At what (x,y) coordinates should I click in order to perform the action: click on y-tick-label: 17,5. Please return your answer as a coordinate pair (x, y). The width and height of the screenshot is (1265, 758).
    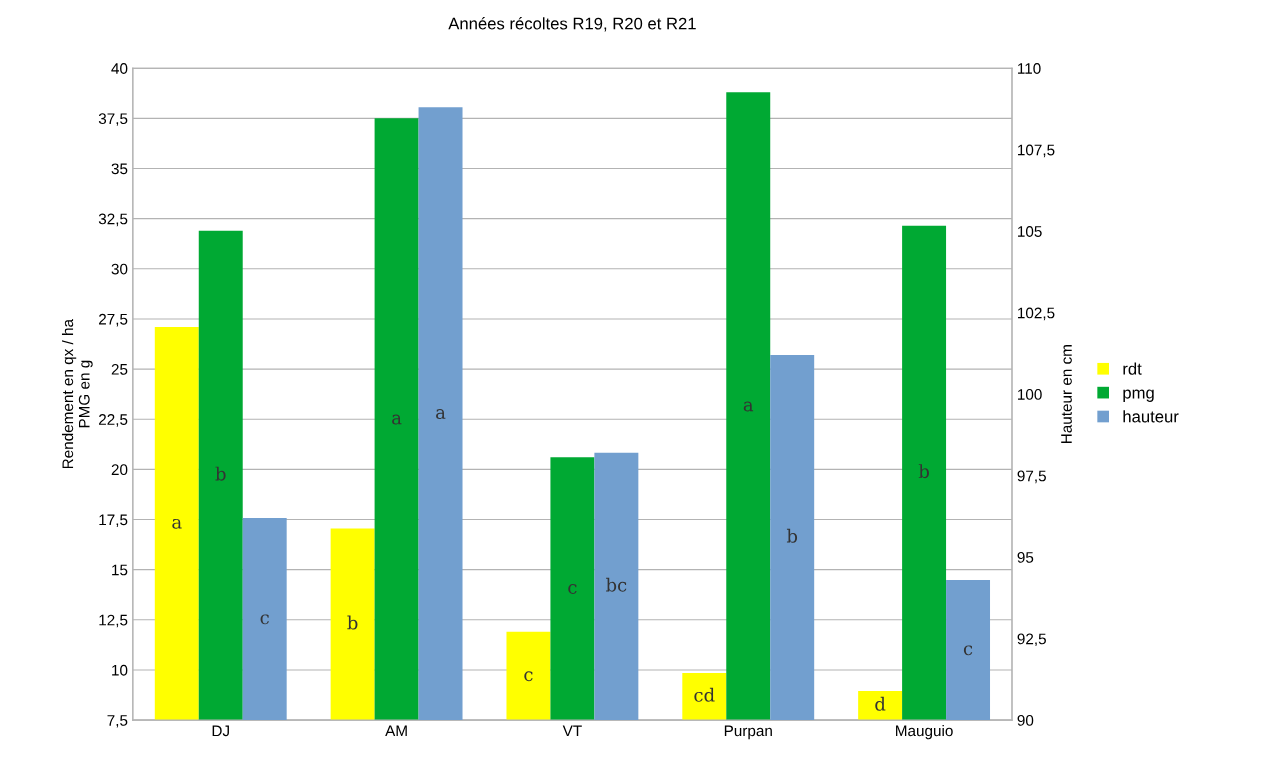
    Looking at the image, I should click on (113, 521).